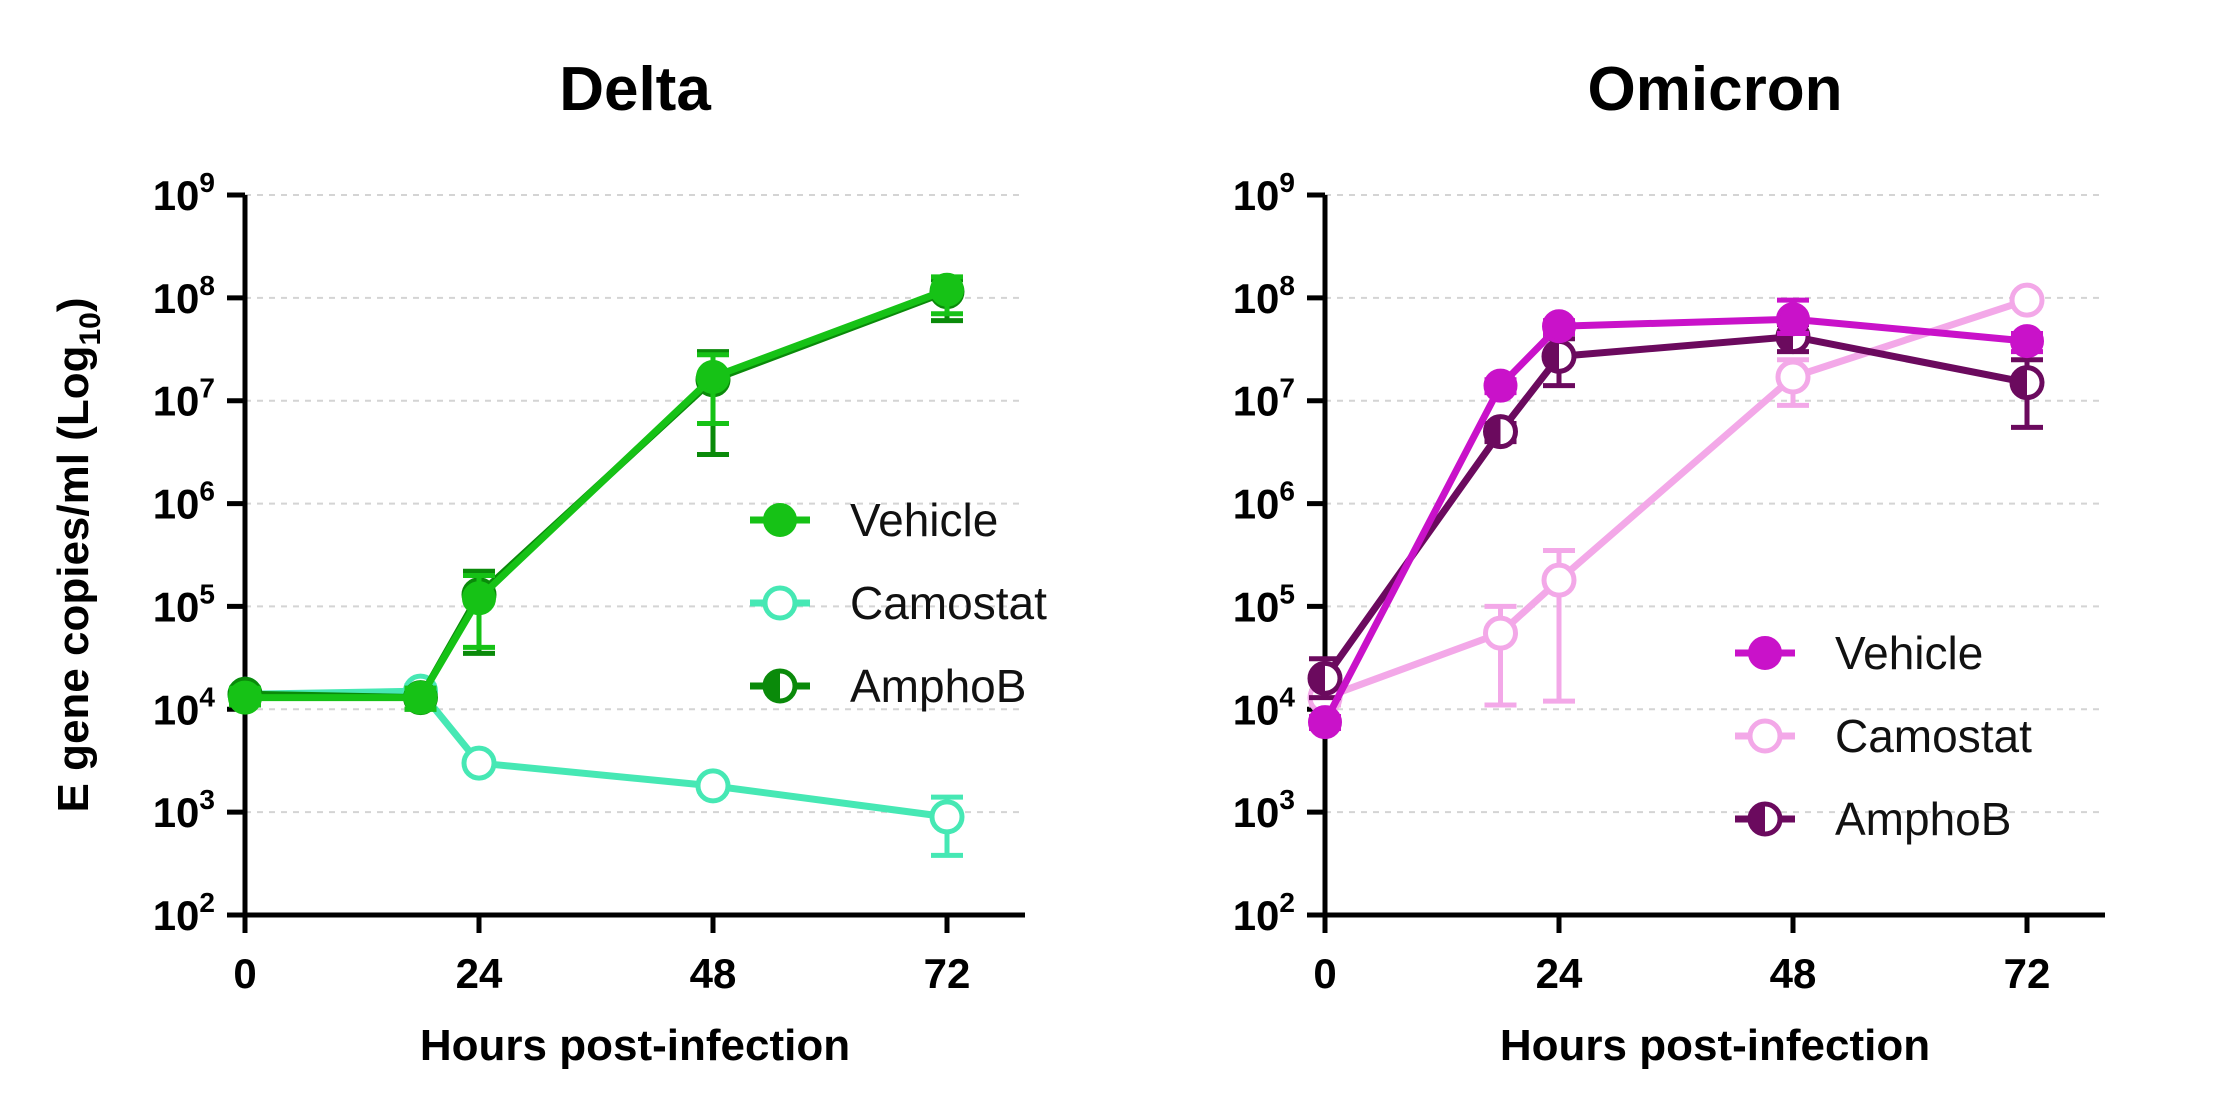 The height and width of the screenshot is (1094, 2233). I want to click on y-axis-label: E gene copies/ml (Log10), so click(78, 555).